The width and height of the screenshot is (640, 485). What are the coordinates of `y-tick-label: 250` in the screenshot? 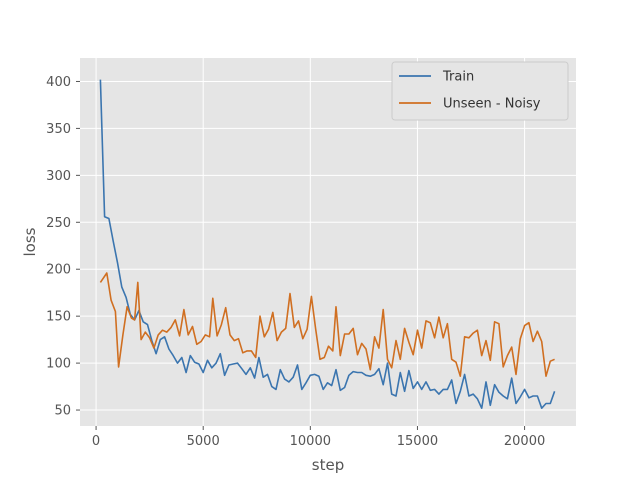 It's located at (58, 223).